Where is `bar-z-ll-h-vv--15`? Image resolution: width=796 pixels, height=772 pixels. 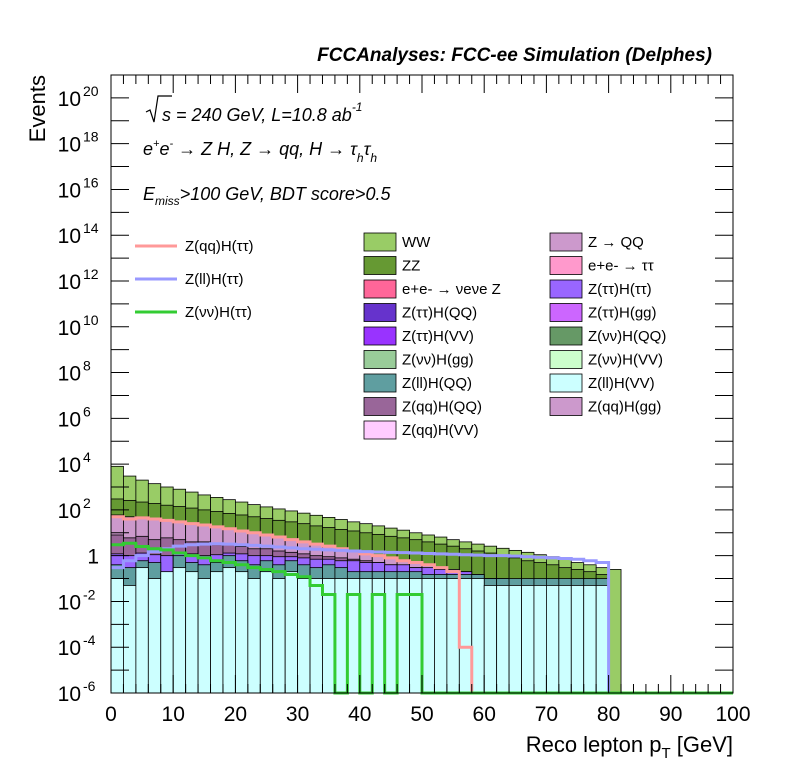
bar-z-ll-h-vv--15 is located at coordinates (304, 636).